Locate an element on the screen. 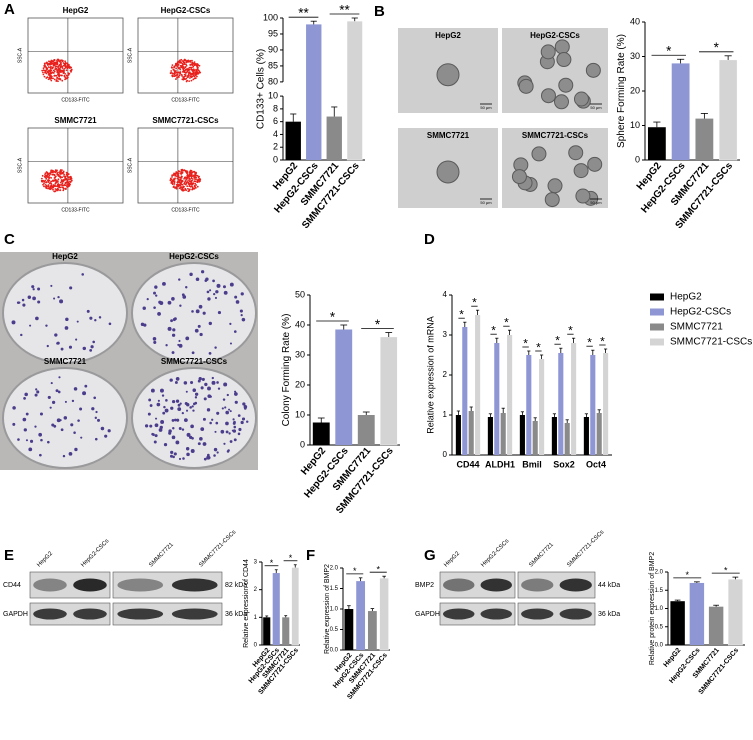 This screenshot has width=753, height=740. axis-label: SSC-A is located at coordinates (130, 165).